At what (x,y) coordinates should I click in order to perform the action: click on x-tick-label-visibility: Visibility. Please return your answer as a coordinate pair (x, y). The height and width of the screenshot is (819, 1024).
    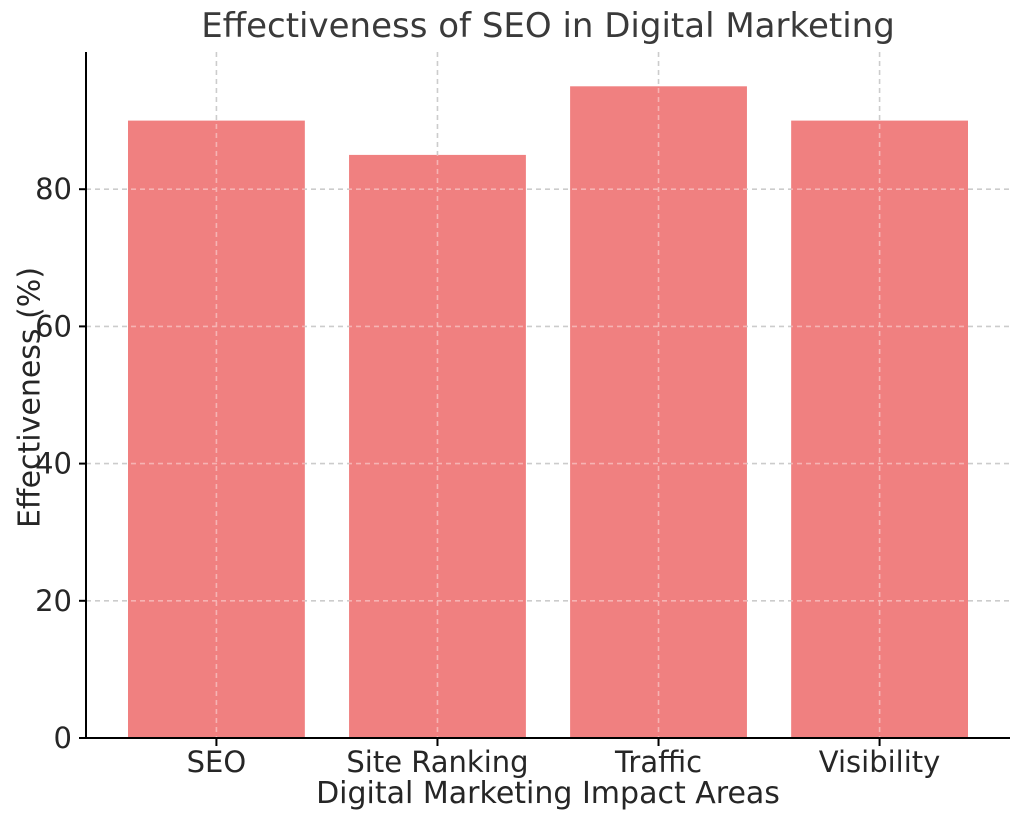
    Looking at the image, I should click on (880, 762).